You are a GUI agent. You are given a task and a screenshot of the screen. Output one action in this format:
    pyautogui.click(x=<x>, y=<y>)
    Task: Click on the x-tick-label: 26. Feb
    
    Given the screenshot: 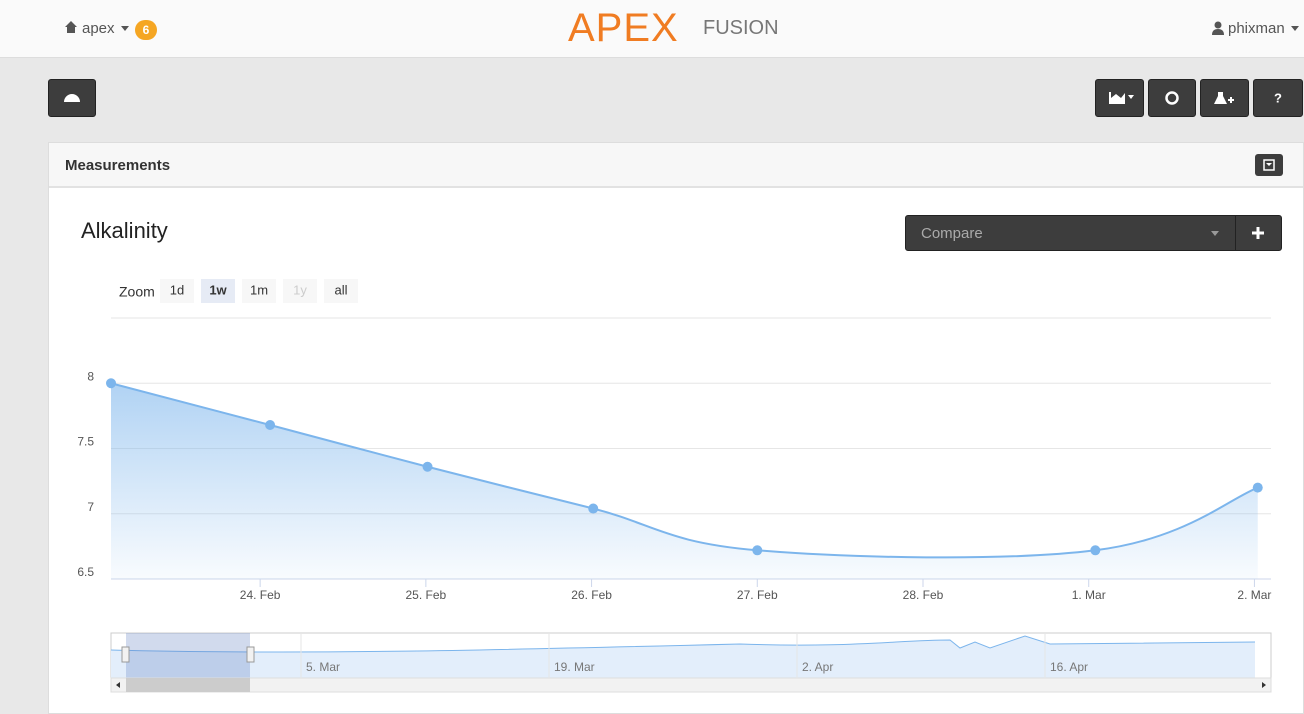 What is the action you would take?
    pyautogui.click(x=591, y=595)
    